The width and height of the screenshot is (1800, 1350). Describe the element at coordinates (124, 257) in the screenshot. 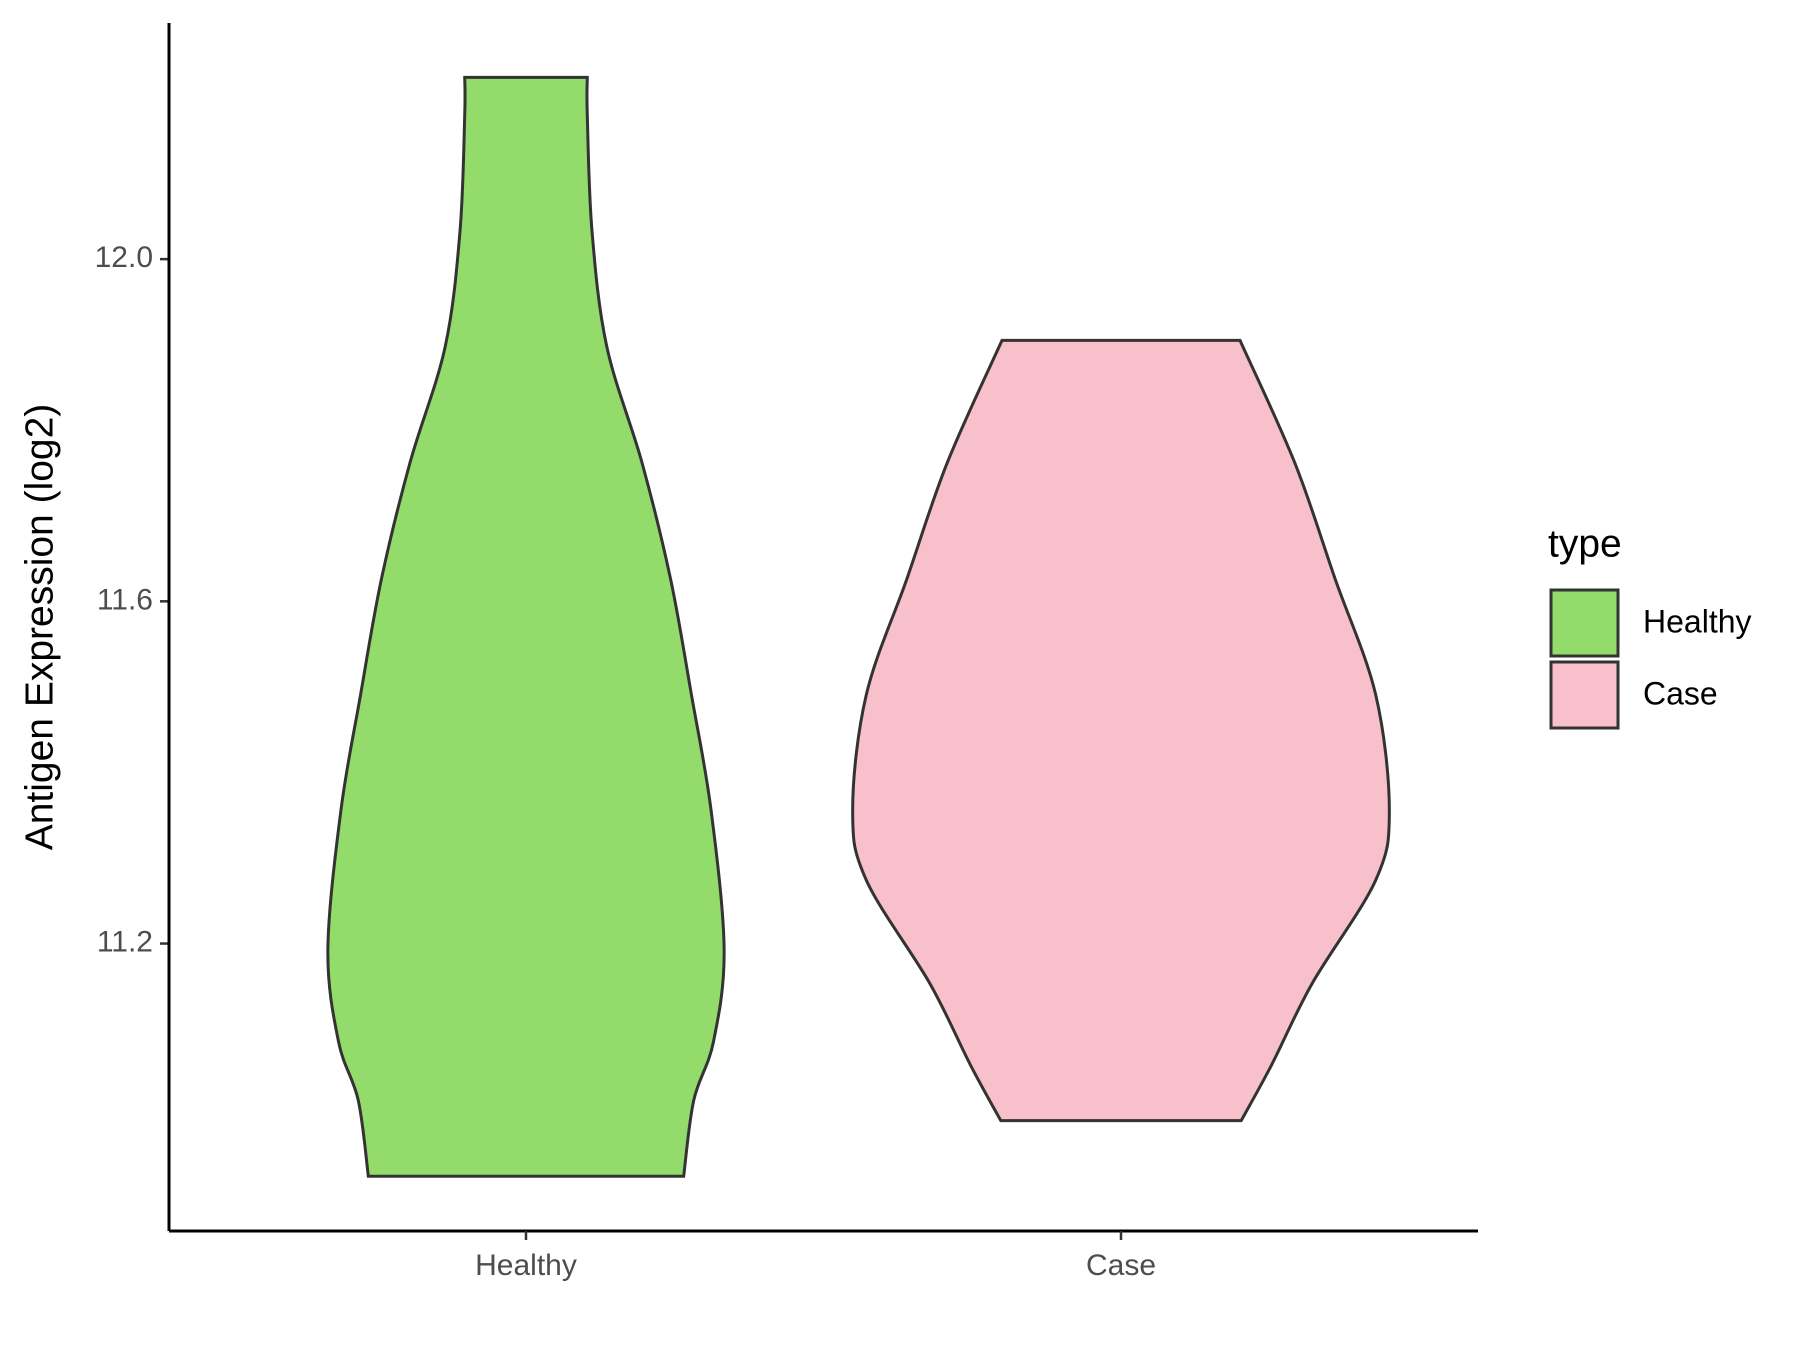

I see `y-tick-label: 12.0` at that location.